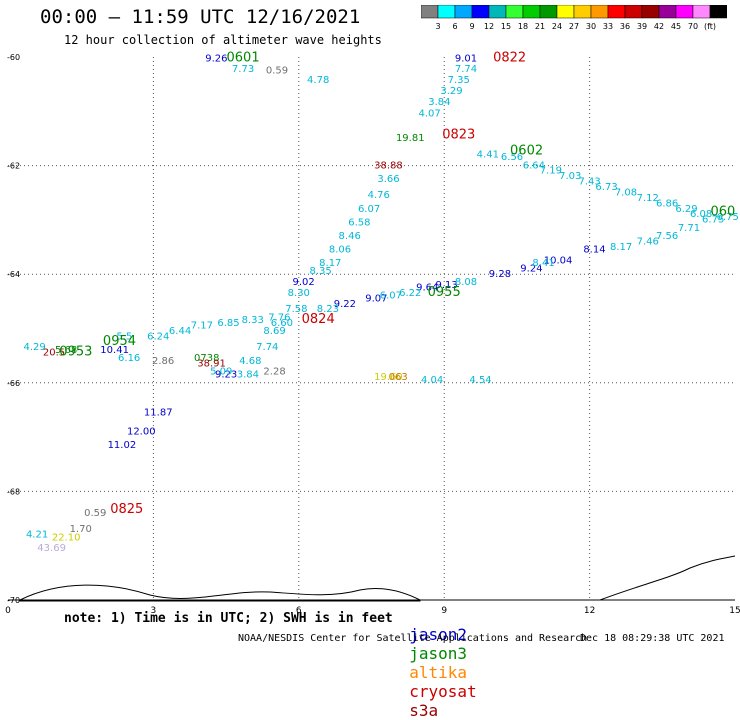  What do you see at coordinates (206, 358) in the screenshot?
I see `swh-value: 0738` at bounding box center [206, 358].